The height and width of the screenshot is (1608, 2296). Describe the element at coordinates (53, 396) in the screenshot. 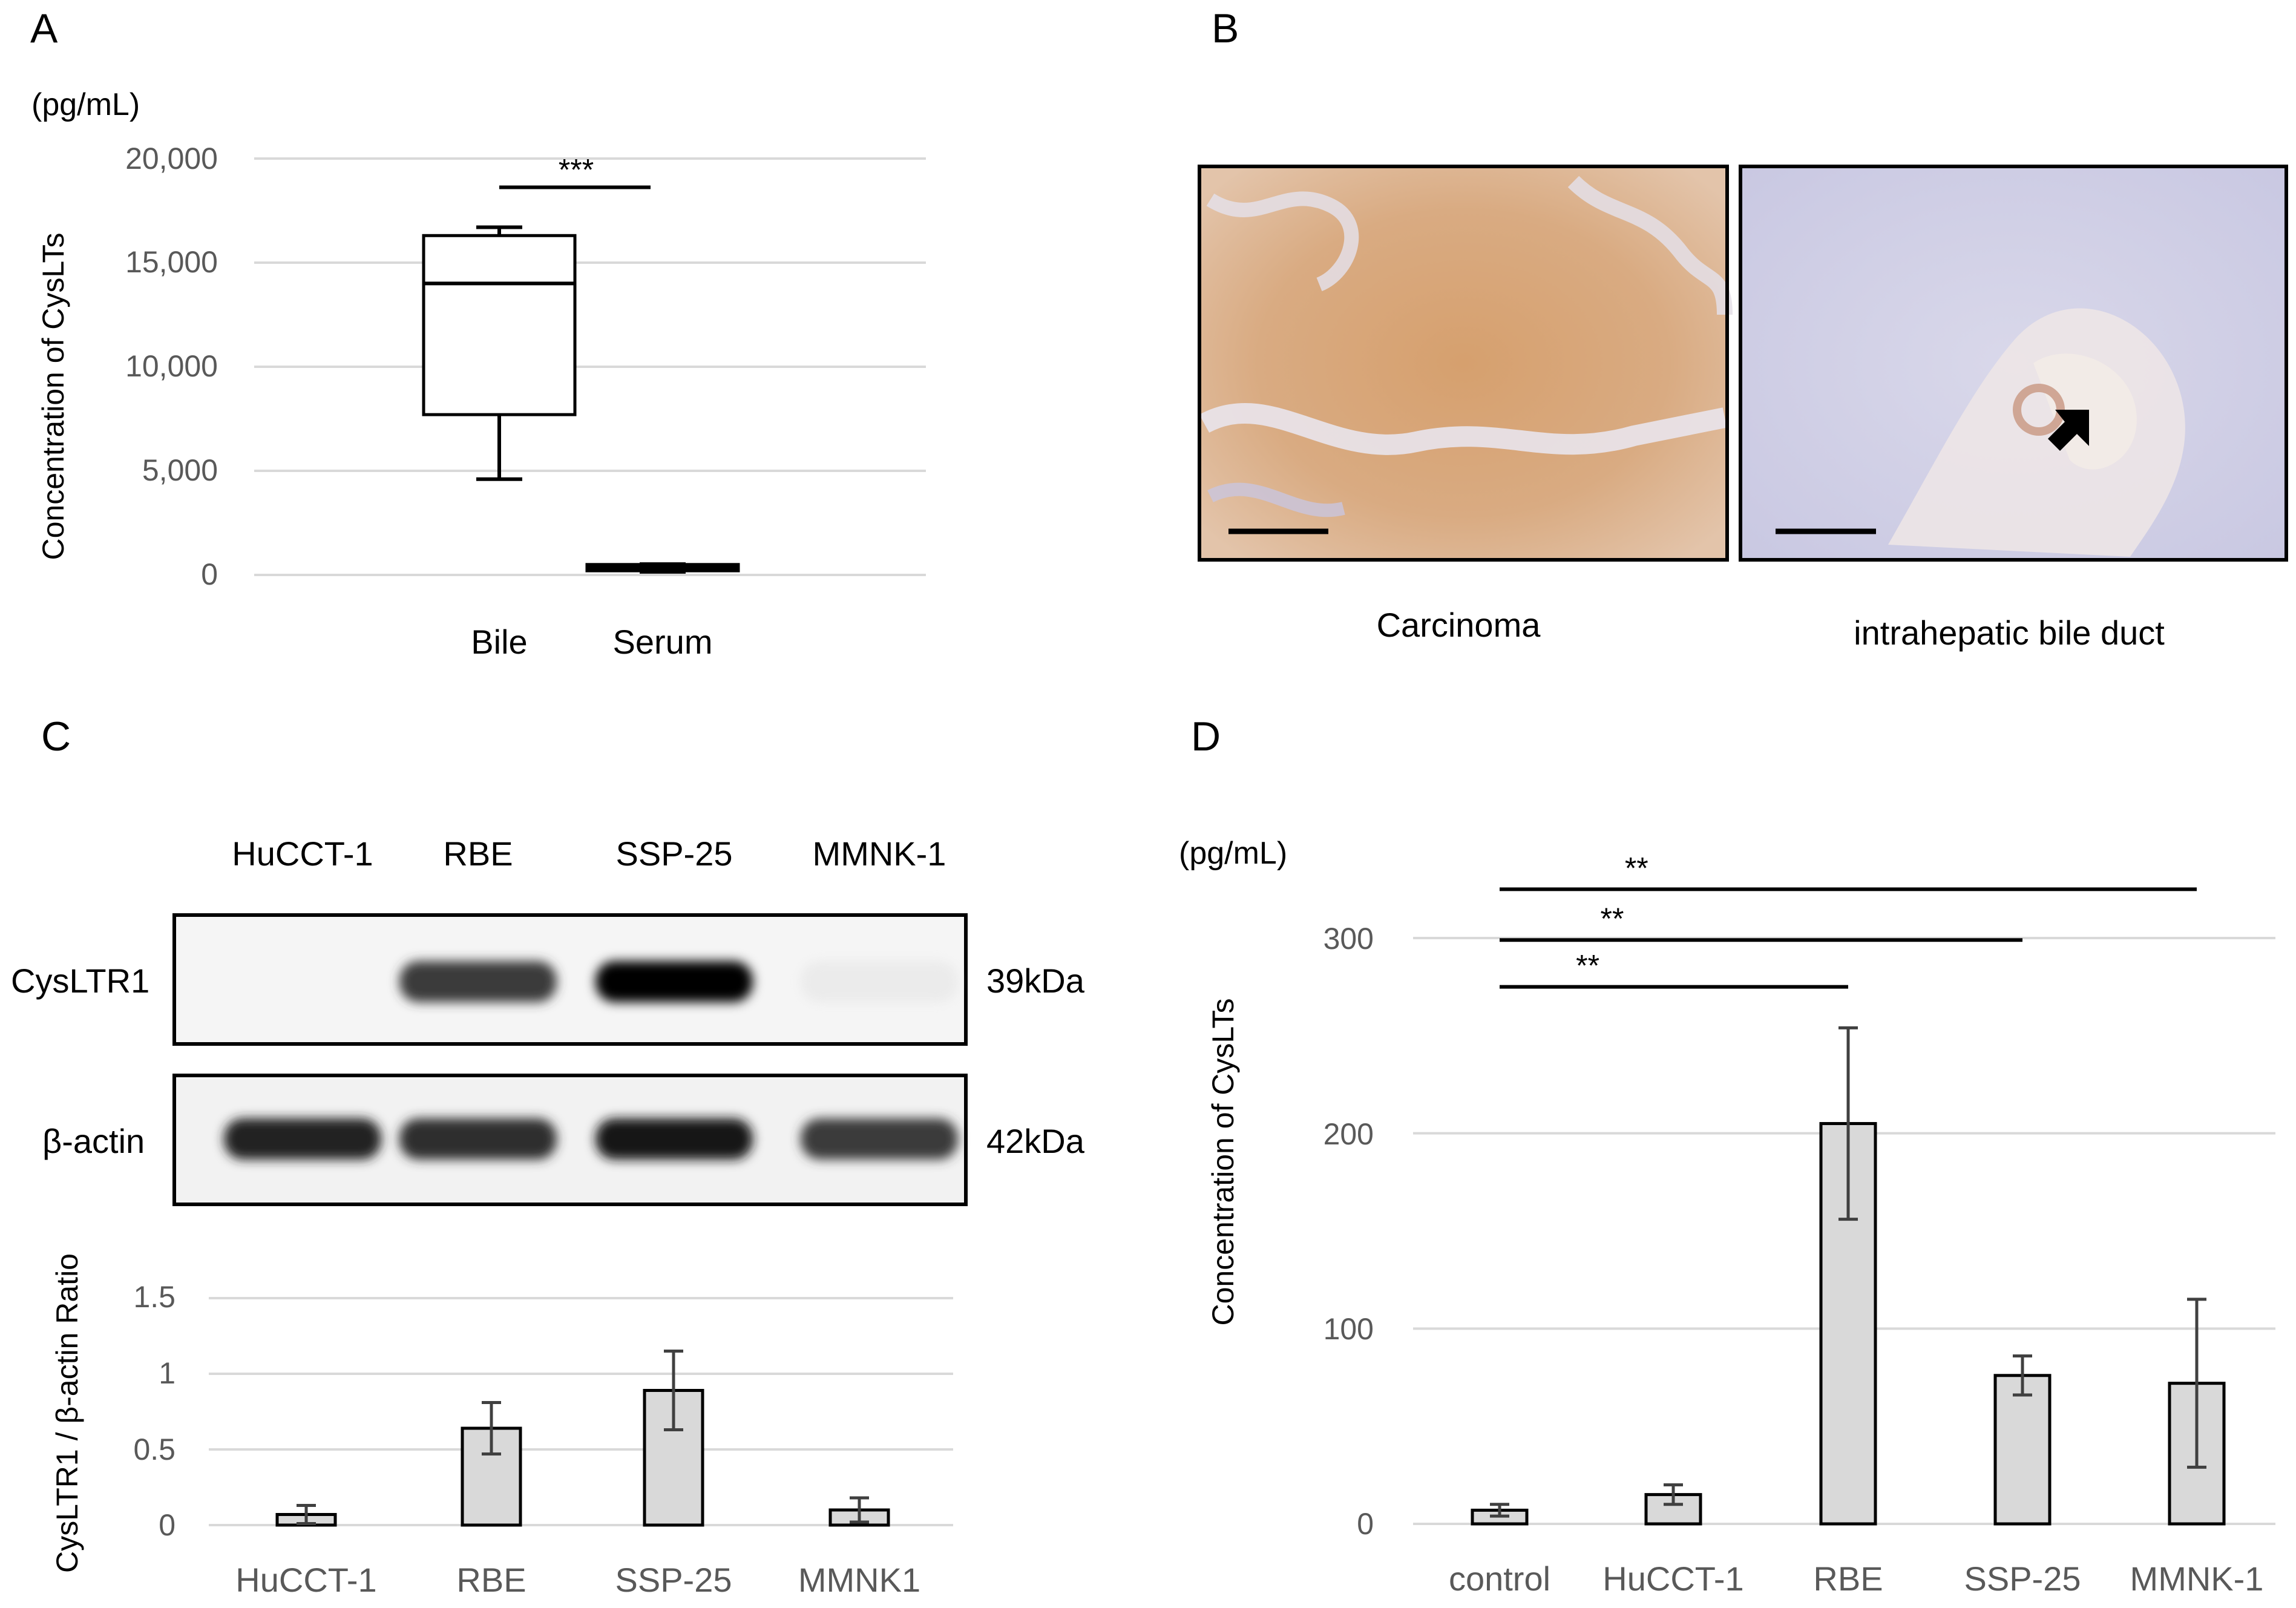

I see `panel-a-y-axis-label: Concentration of CysLTs` at that location.